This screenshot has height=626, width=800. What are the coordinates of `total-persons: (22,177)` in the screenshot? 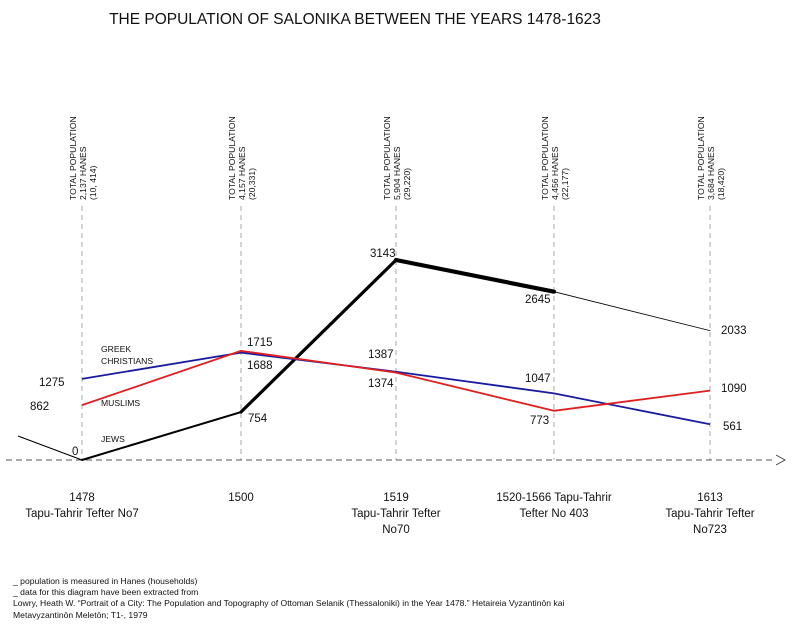 It's located at (565, 184).